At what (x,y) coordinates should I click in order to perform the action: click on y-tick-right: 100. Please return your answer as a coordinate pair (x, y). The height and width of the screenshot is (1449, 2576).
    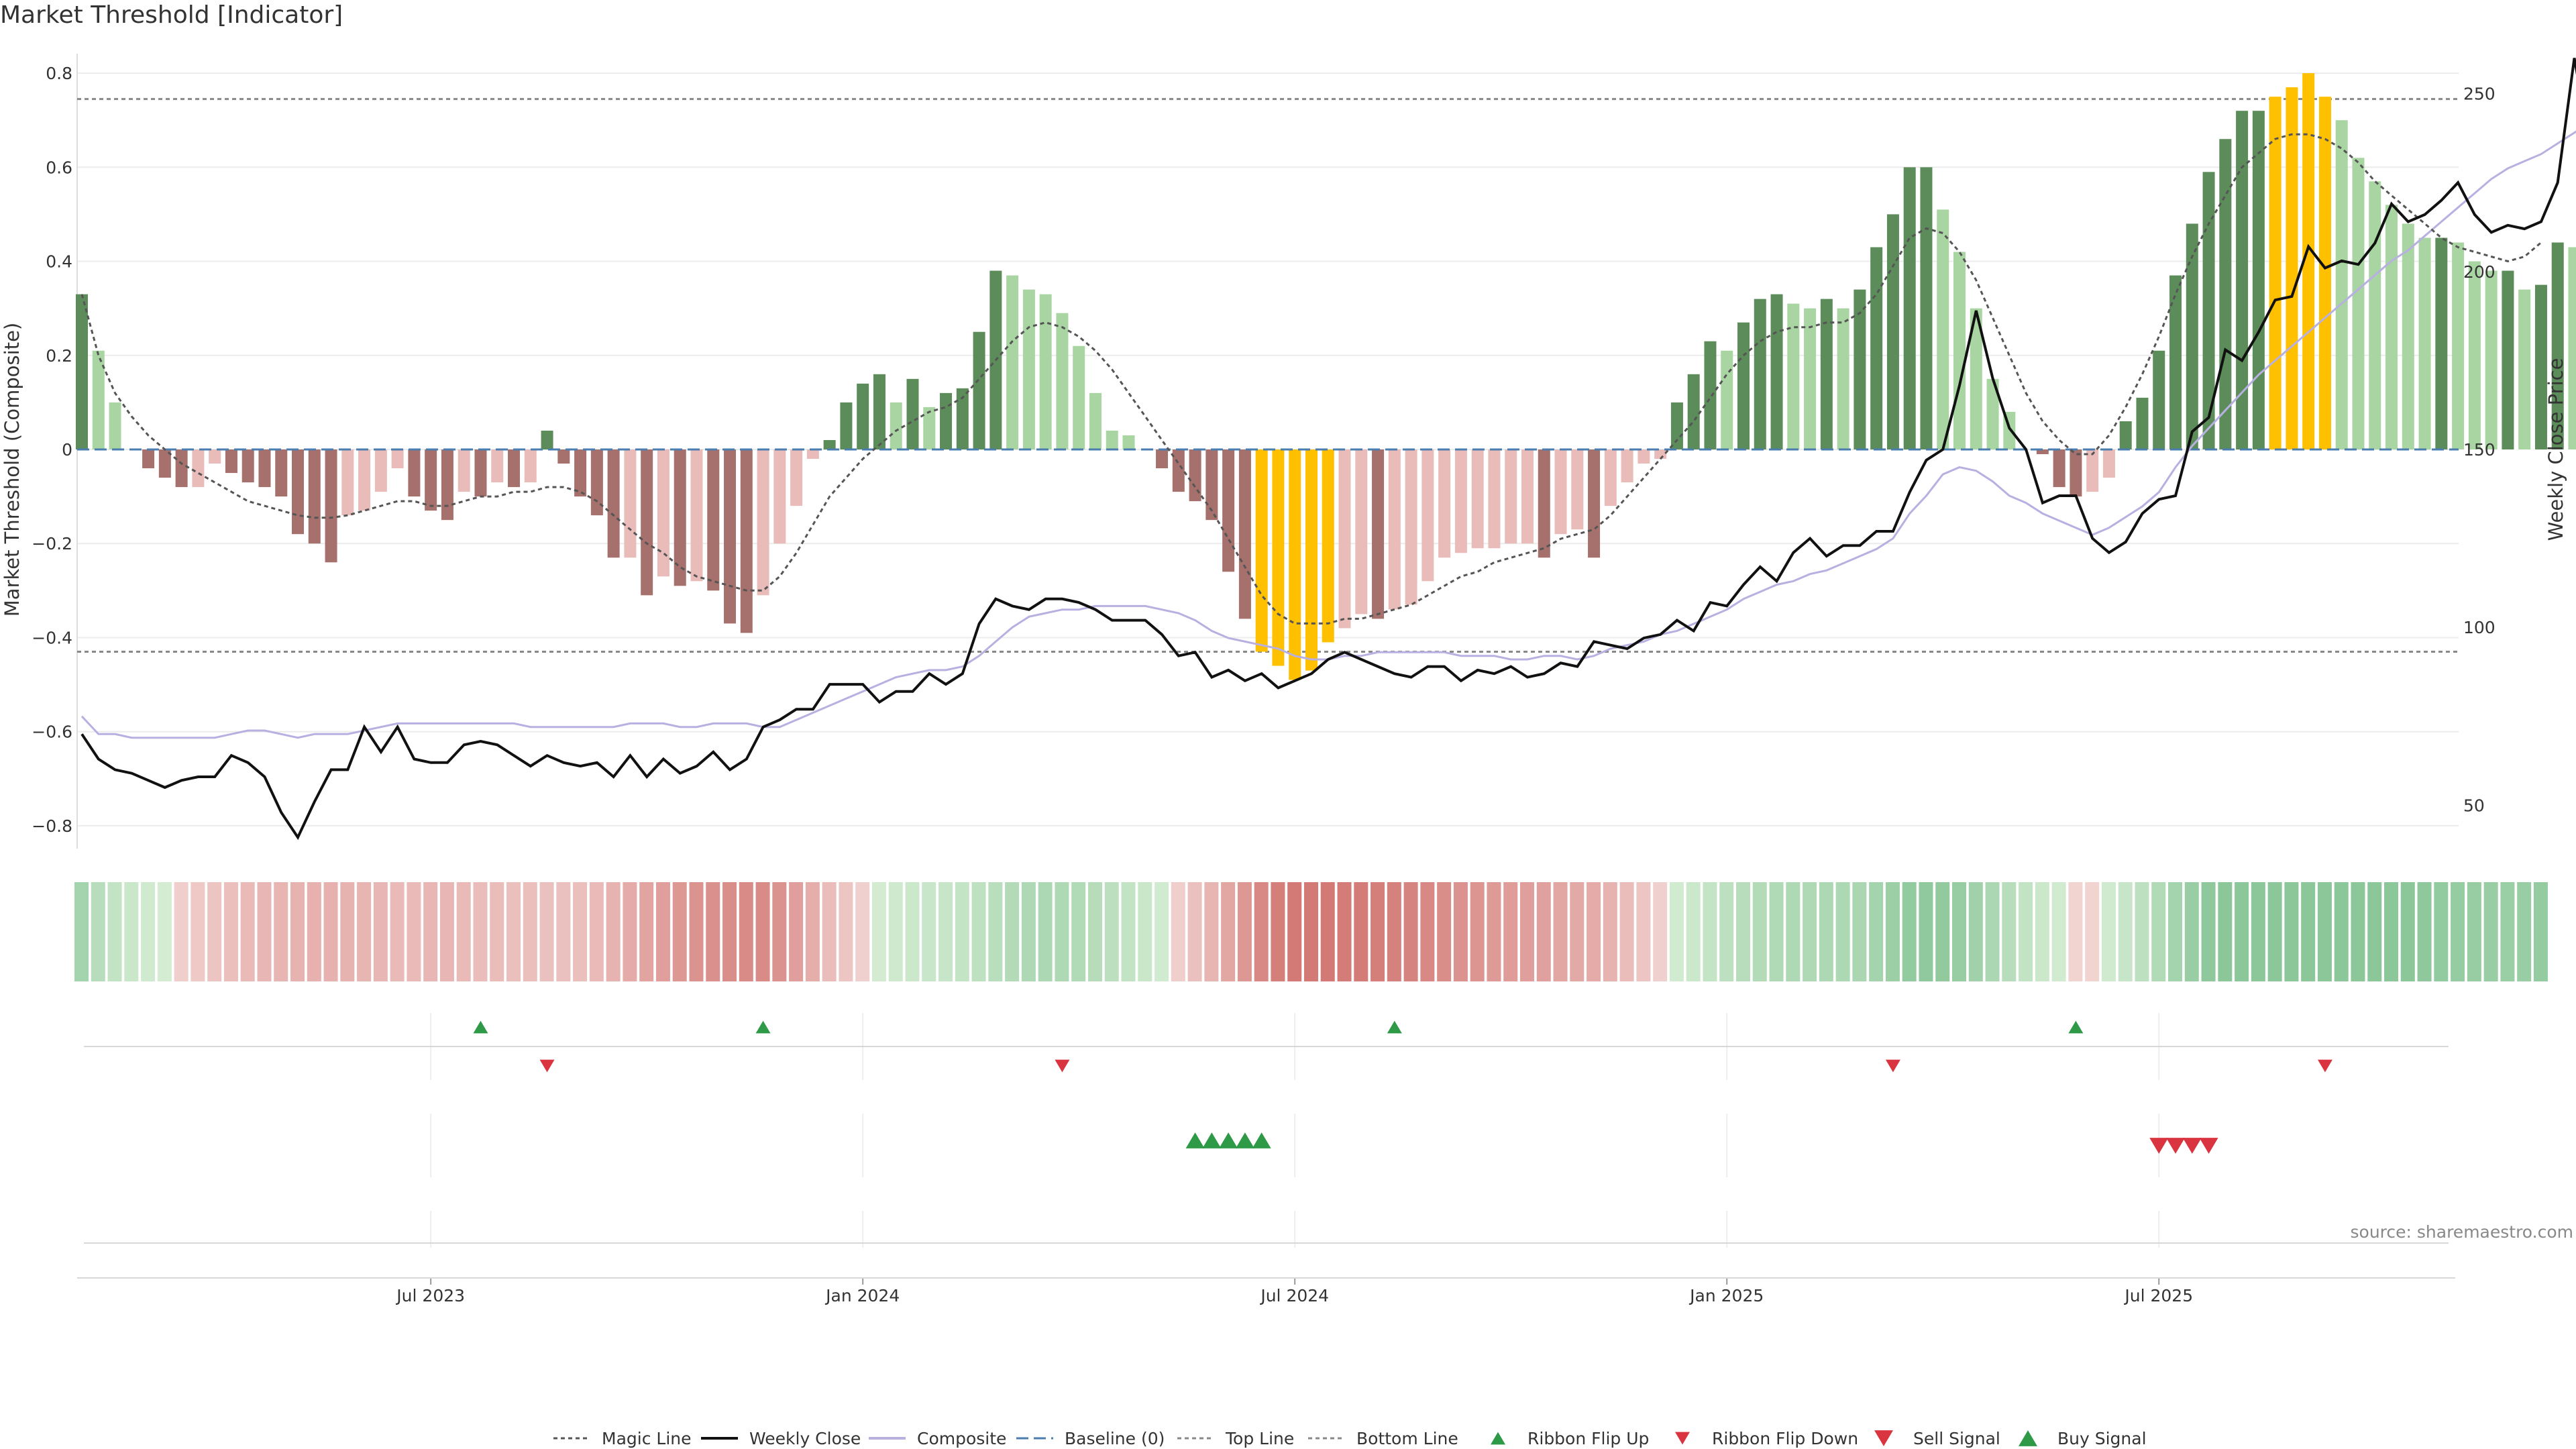
    Looking at the image, I should click on (2479, 627).